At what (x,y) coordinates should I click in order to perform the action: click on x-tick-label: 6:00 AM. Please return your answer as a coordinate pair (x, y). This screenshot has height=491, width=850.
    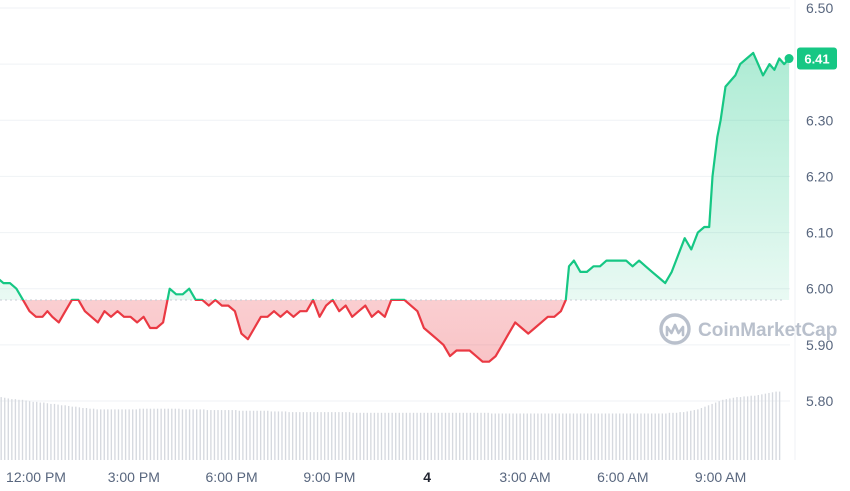
    Looking at the image, I should click on (622, 477).